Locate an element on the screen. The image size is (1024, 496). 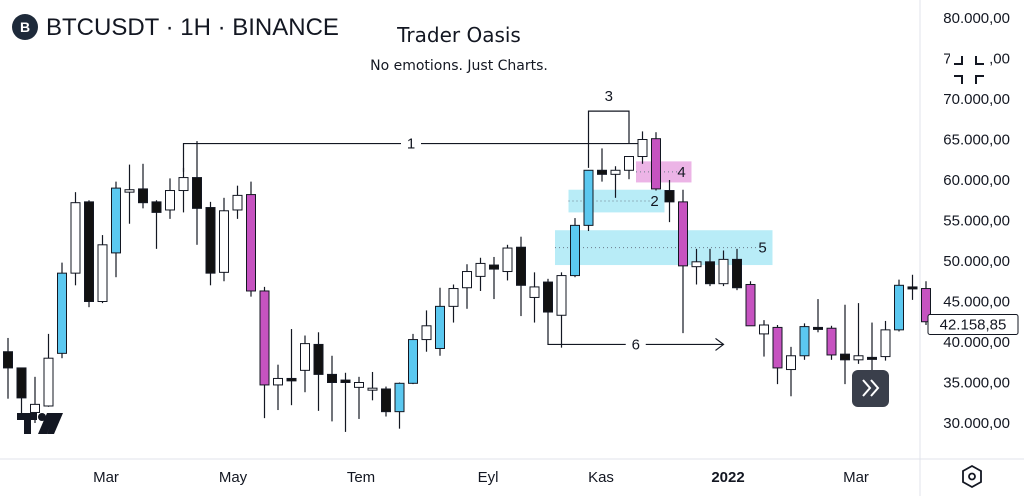
chart-title: Trader Oasis is located at coordinates (458, 35).